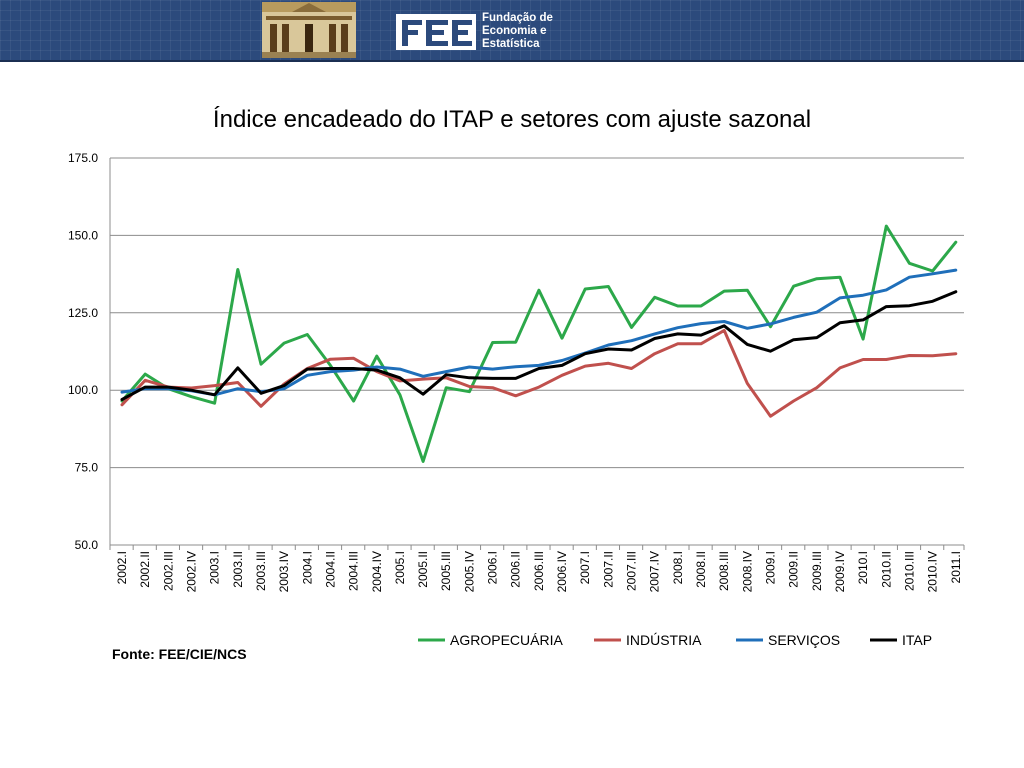  What do you see at coordinates (506, 640) in the screenshot?
I see `legend-label: AGROPECUÁRIA` at bounding box center [506, 640].